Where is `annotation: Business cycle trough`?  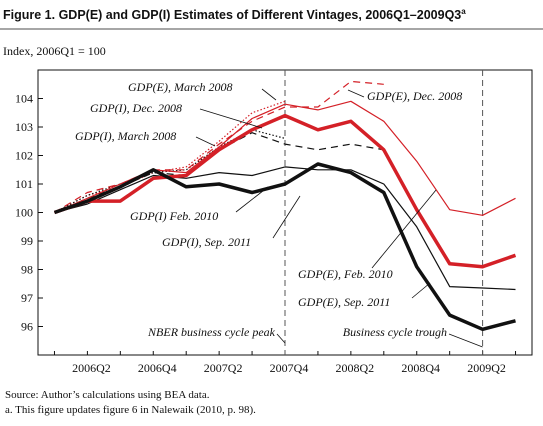 annotation: Business cycle trough is located at coordinates (395, 332).